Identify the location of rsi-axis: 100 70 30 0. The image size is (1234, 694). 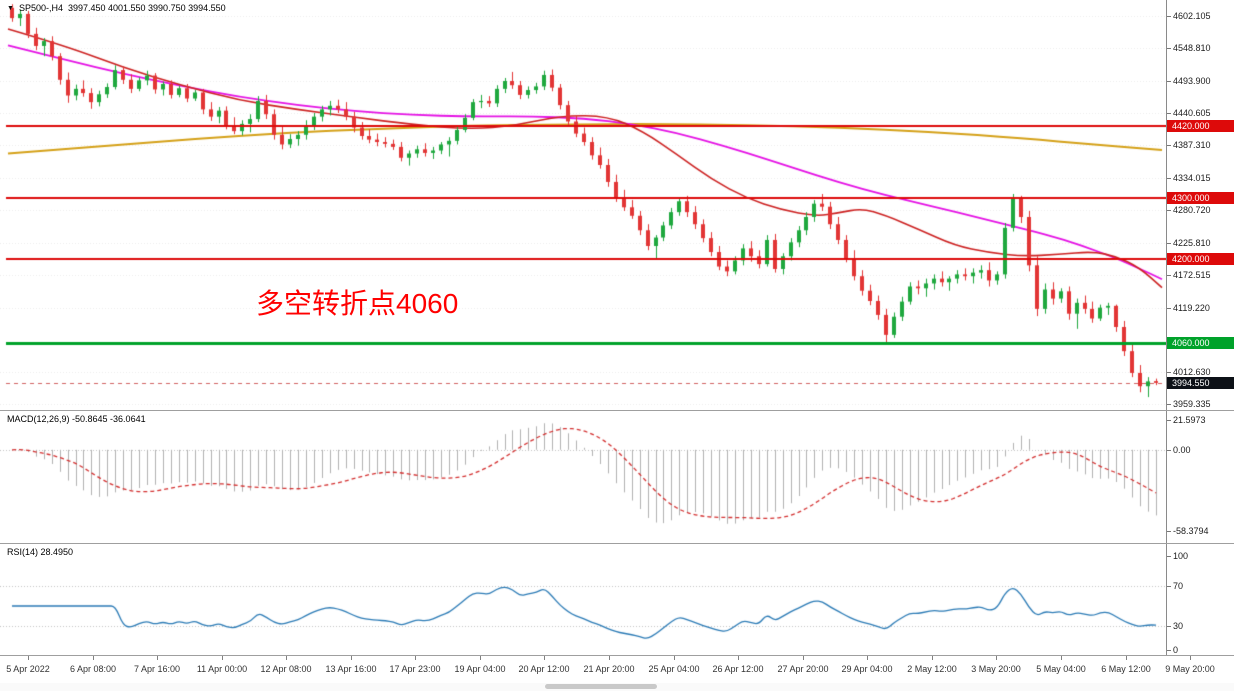
(1200, 599).